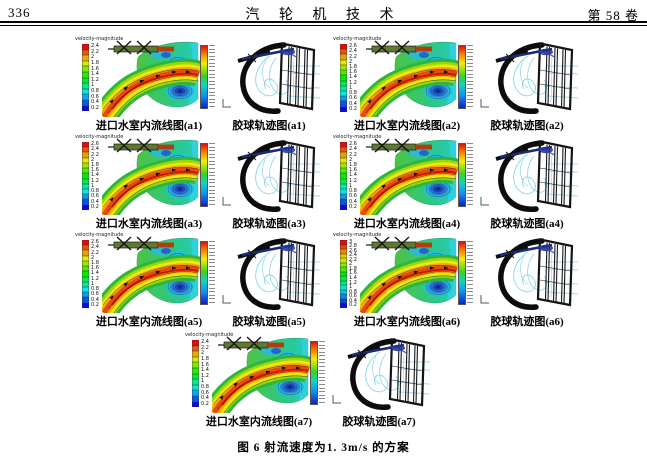 The width and height of the screenshot is (647, 459). I want to click on inlet-chamber-streamline-plot, so click(262, 374).